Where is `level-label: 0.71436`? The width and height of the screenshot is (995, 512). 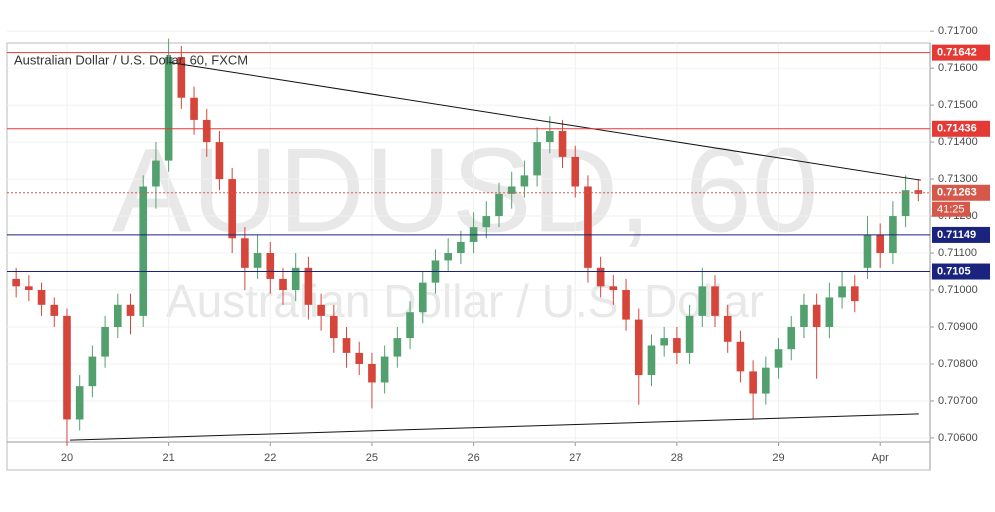 level-label: 0.71436 is located at coordinates (957, 129).